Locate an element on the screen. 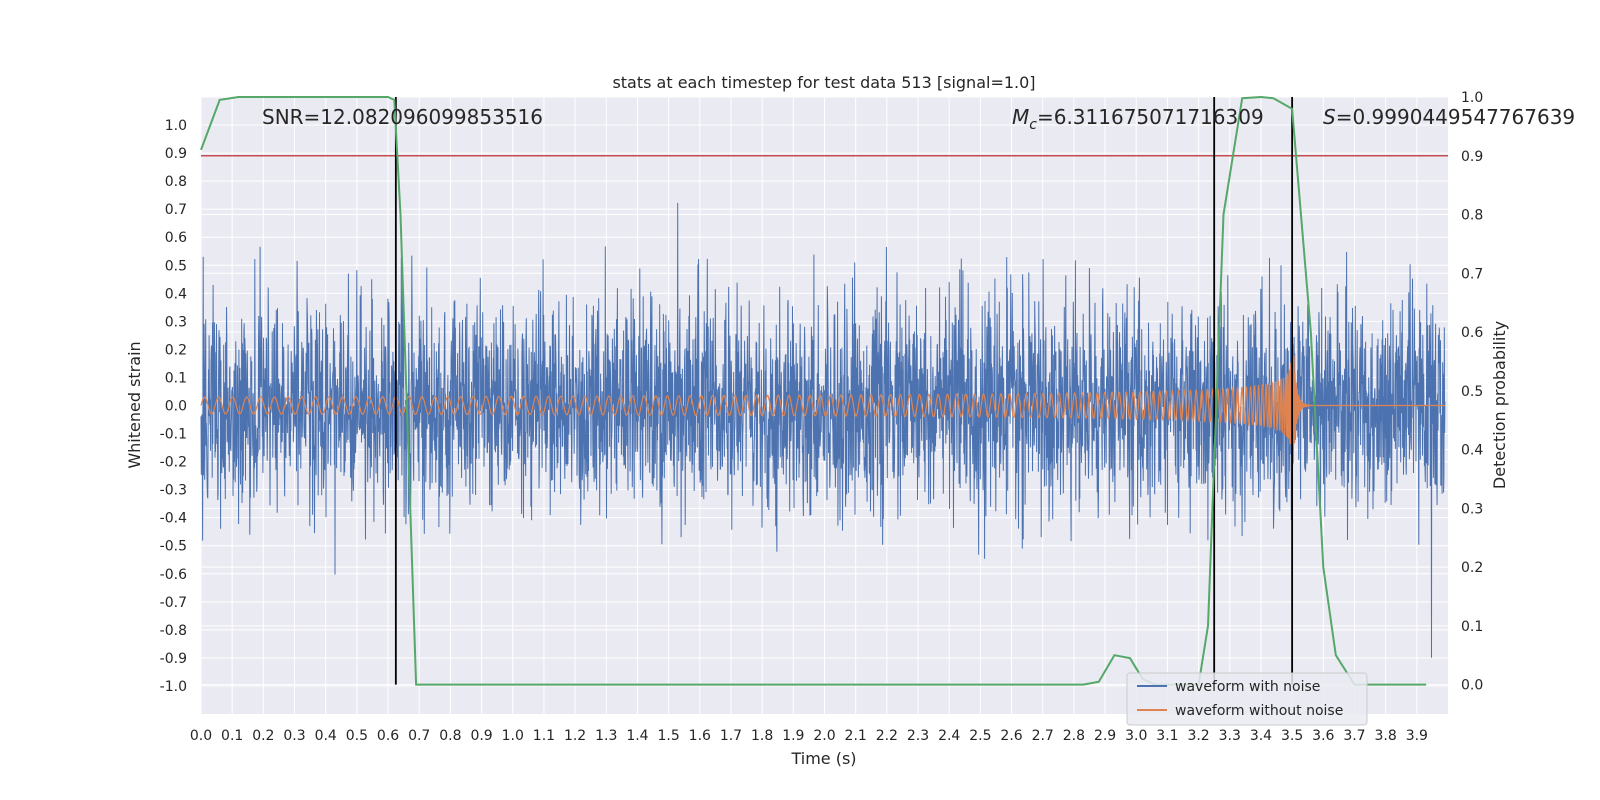 The height and width of the screenshot is (800, 1600). y2-tick-label: 0.4 is located at coordinates (1472, 451).